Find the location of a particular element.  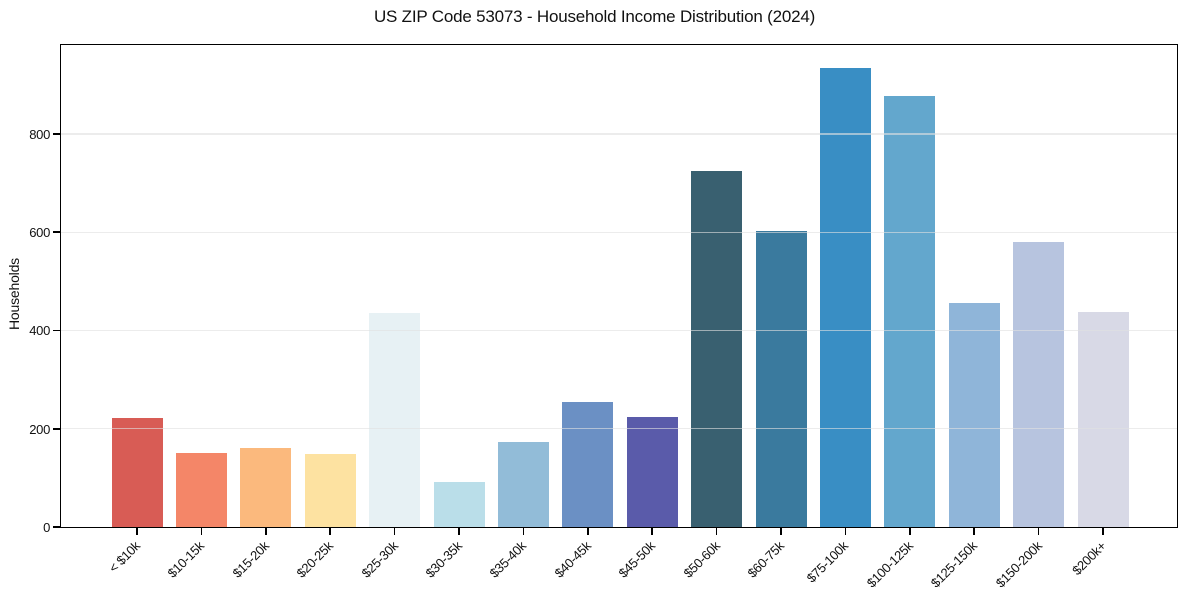

bar-35-40k is located at coordinates (523, 484).